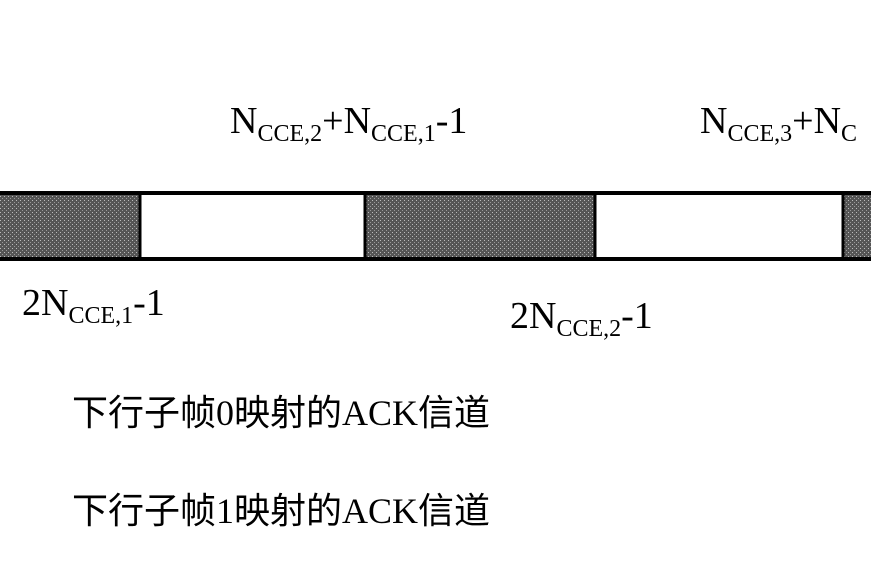 The height and width of the screenshot is (581, 871). I want to click on label-subscript: C, so click(849, 134).